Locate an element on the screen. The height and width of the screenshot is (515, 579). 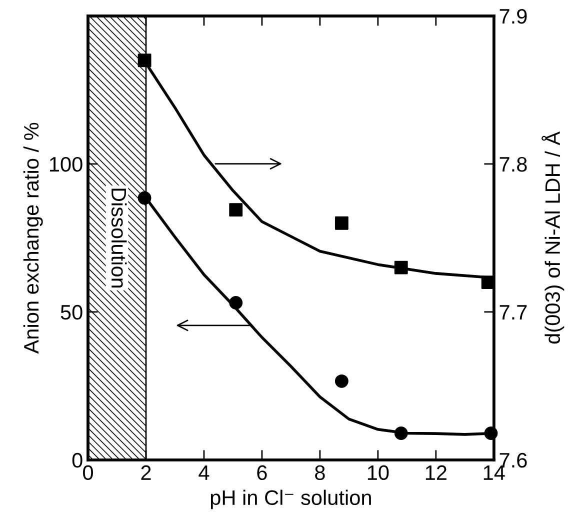
x-tick-label: 8 is located at coordinates (320, 472).